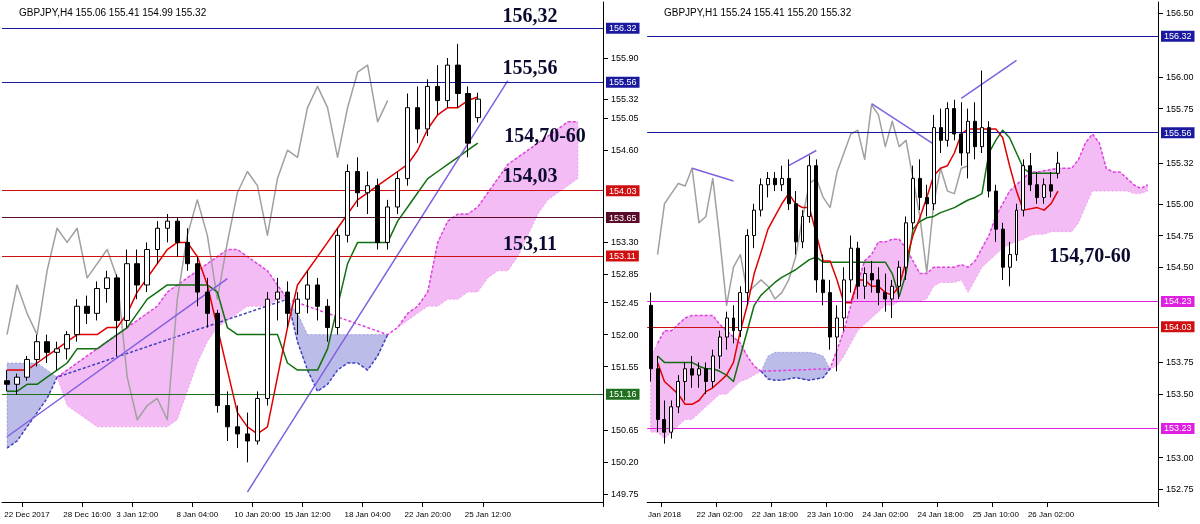 This screenshot has width=1200, height=524. Describe the element at coordinates (665, 514) in the screenshot. I see `x-tick-label: Jan 2018` at that location.